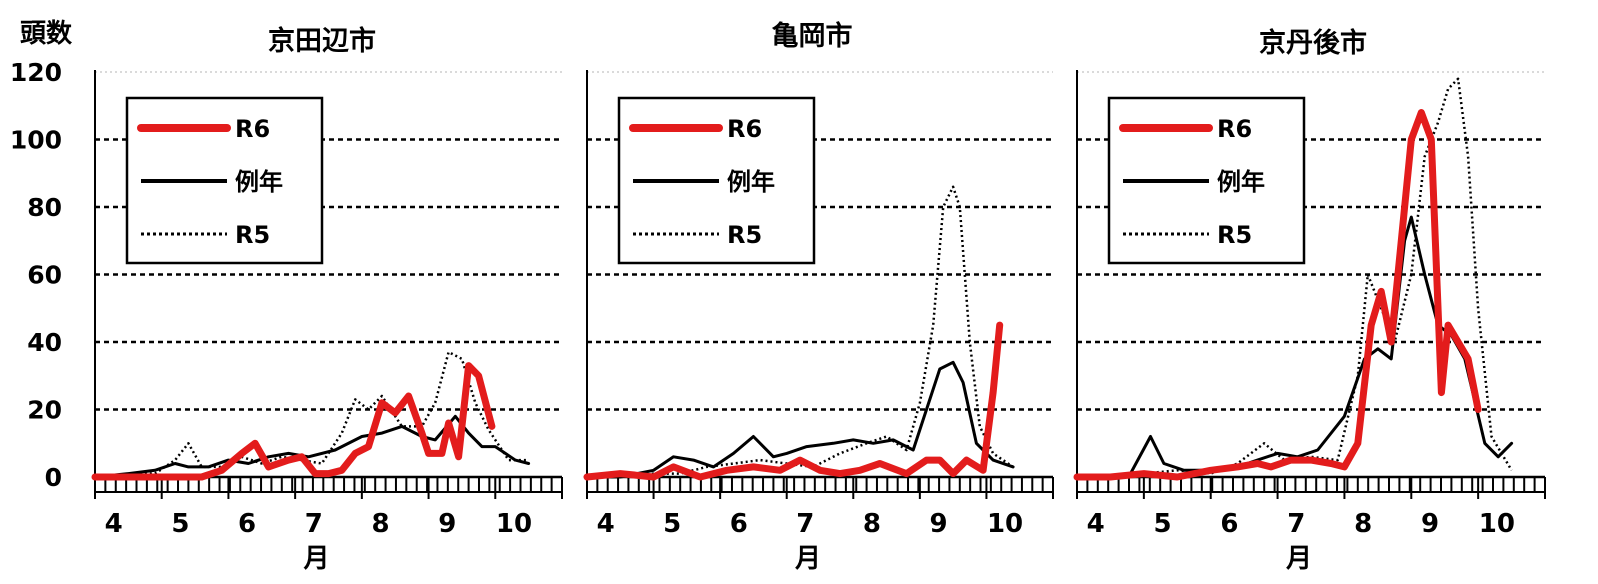  I want to click on y-tick-label: 100, so click(36, 140).